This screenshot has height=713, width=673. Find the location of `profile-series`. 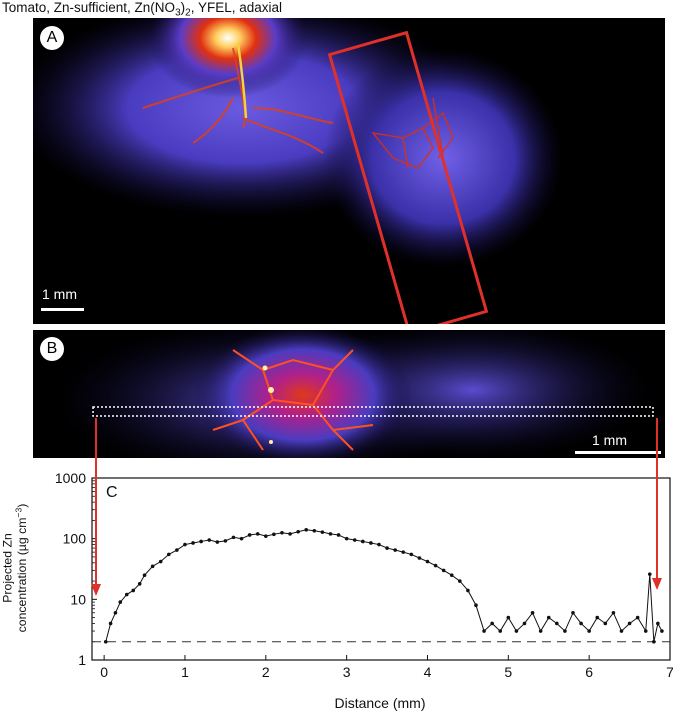

profile-series is located at coordinates (383, 586).